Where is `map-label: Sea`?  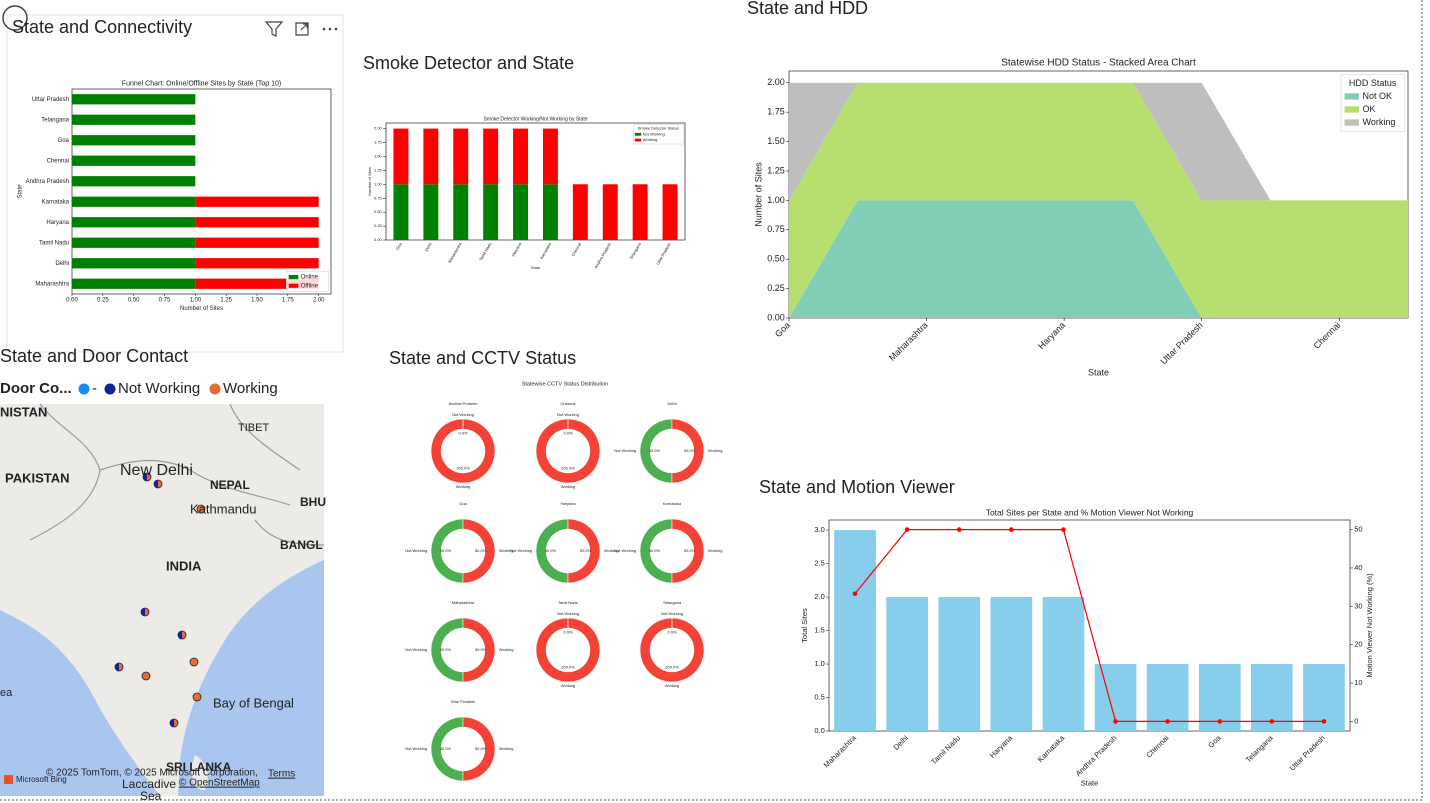
map-label: Sea is located at coordinates (151, 796).